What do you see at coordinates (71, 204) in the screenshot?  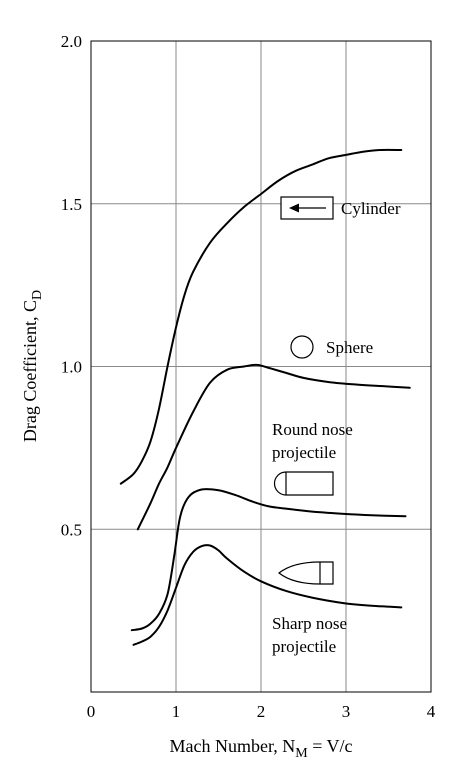 I see `y-tick-label: 1.5` at bounding box center [71, 204].